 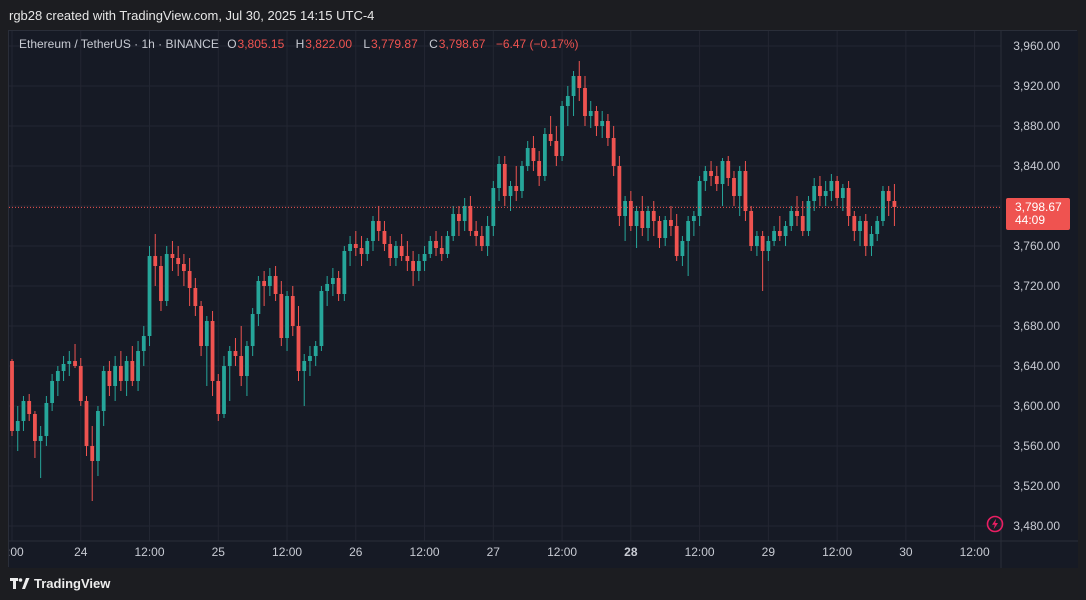 What do you see at coordinates (1036, 326) in the screenshot?
I see `y-tick-label: 3,680.00` at bounding box center [1036, 326].